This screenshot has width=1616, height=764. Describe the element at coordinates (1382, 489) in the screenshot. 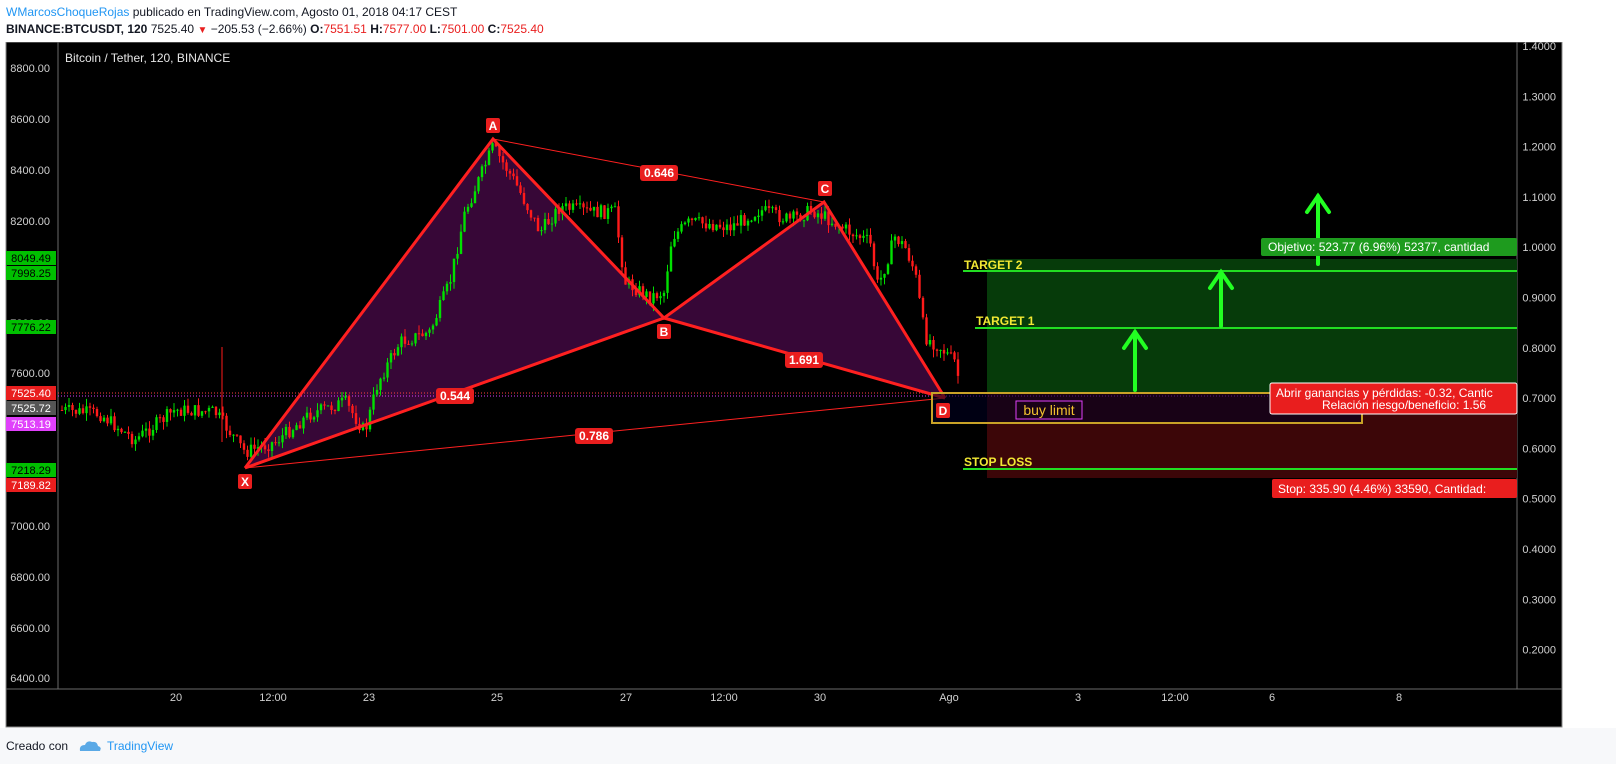

I see `stop-info-text: Stop: 335.90 (4.46%) 33590, Cantidad:` at that location.